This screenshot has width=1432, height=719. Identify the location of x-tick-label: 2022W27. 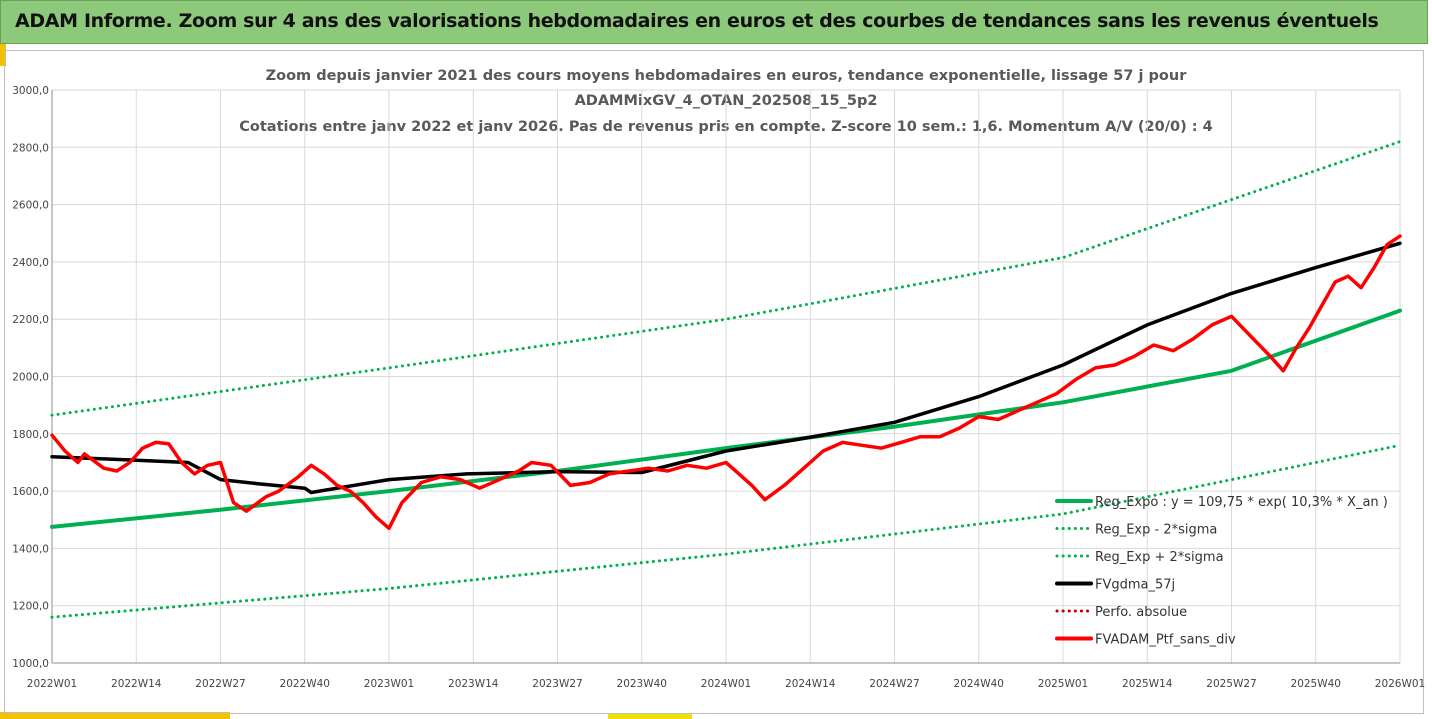
(220, 684).